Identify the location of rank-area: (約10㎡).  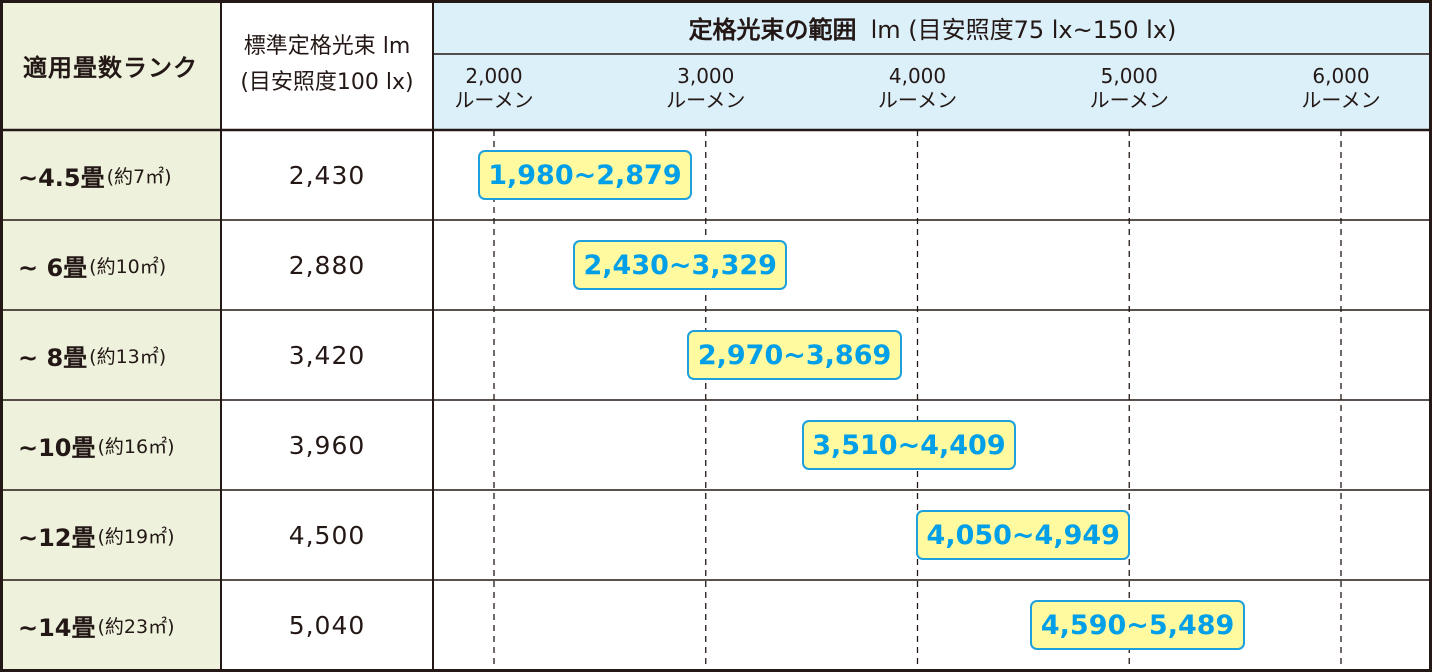
(128, 266).